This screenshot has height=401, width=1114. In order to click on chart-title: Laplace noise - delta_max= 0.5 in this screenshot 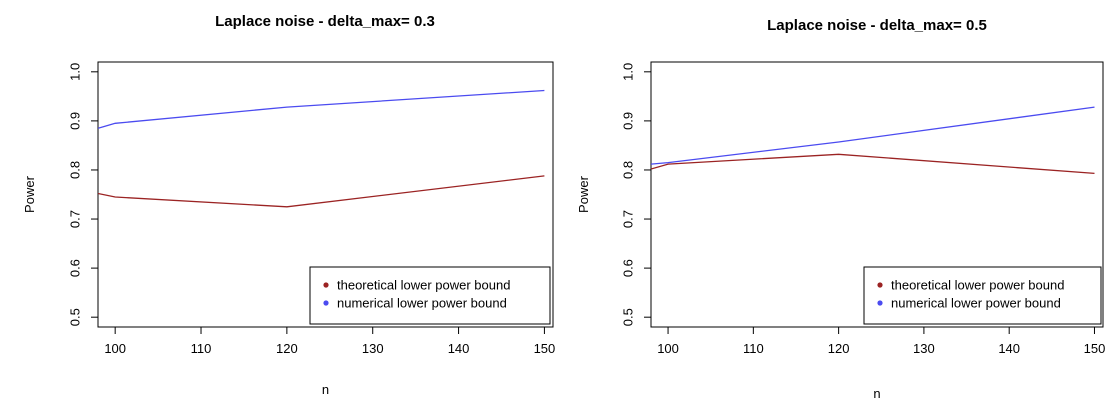, I will do `click(877, 25)`.